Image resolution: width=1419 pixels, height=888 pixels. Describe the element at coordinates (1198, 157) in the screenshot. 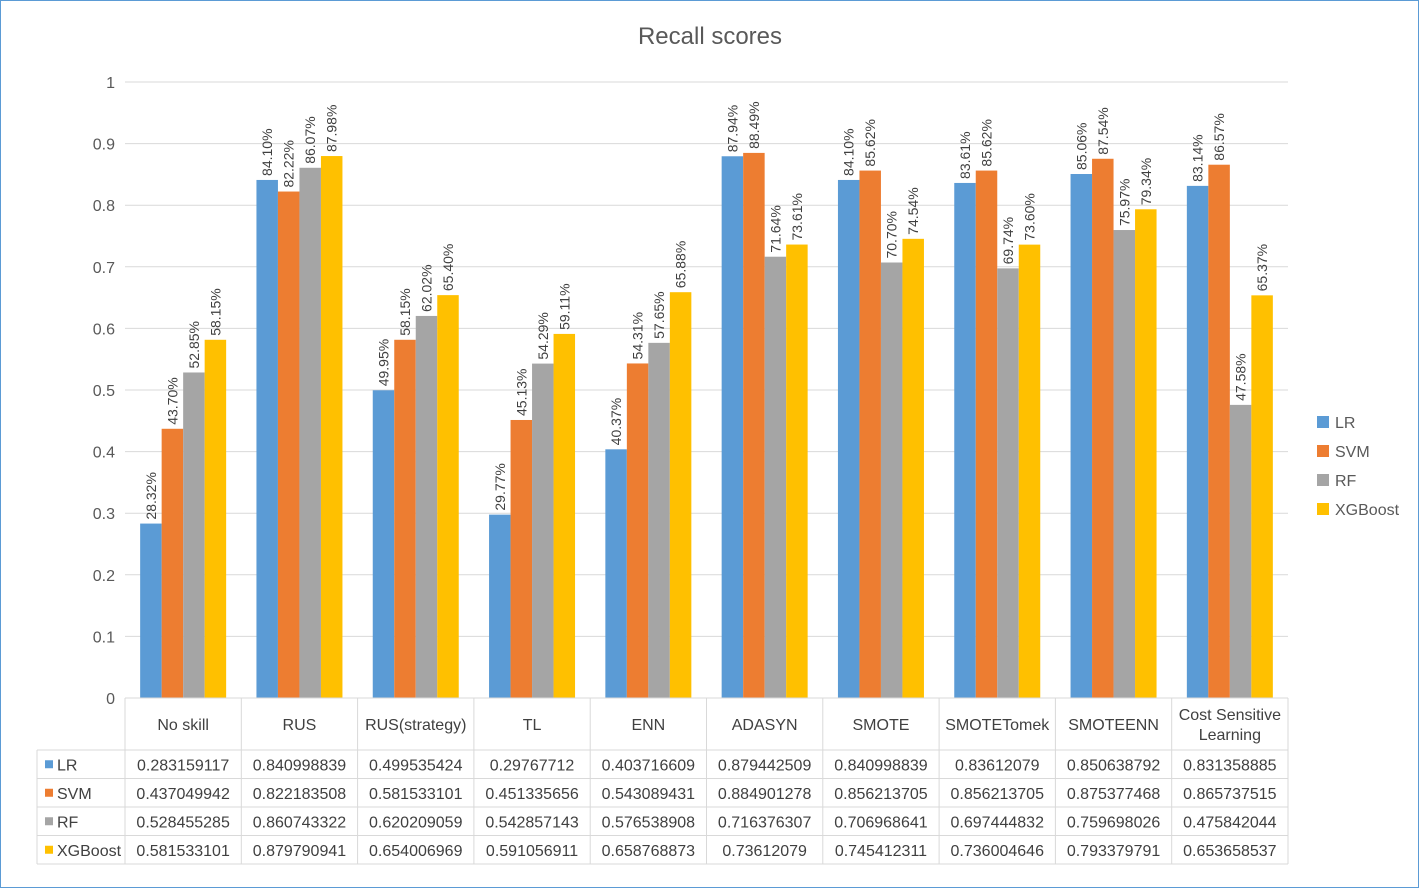

I see `data-label: 83.14%` at that location.